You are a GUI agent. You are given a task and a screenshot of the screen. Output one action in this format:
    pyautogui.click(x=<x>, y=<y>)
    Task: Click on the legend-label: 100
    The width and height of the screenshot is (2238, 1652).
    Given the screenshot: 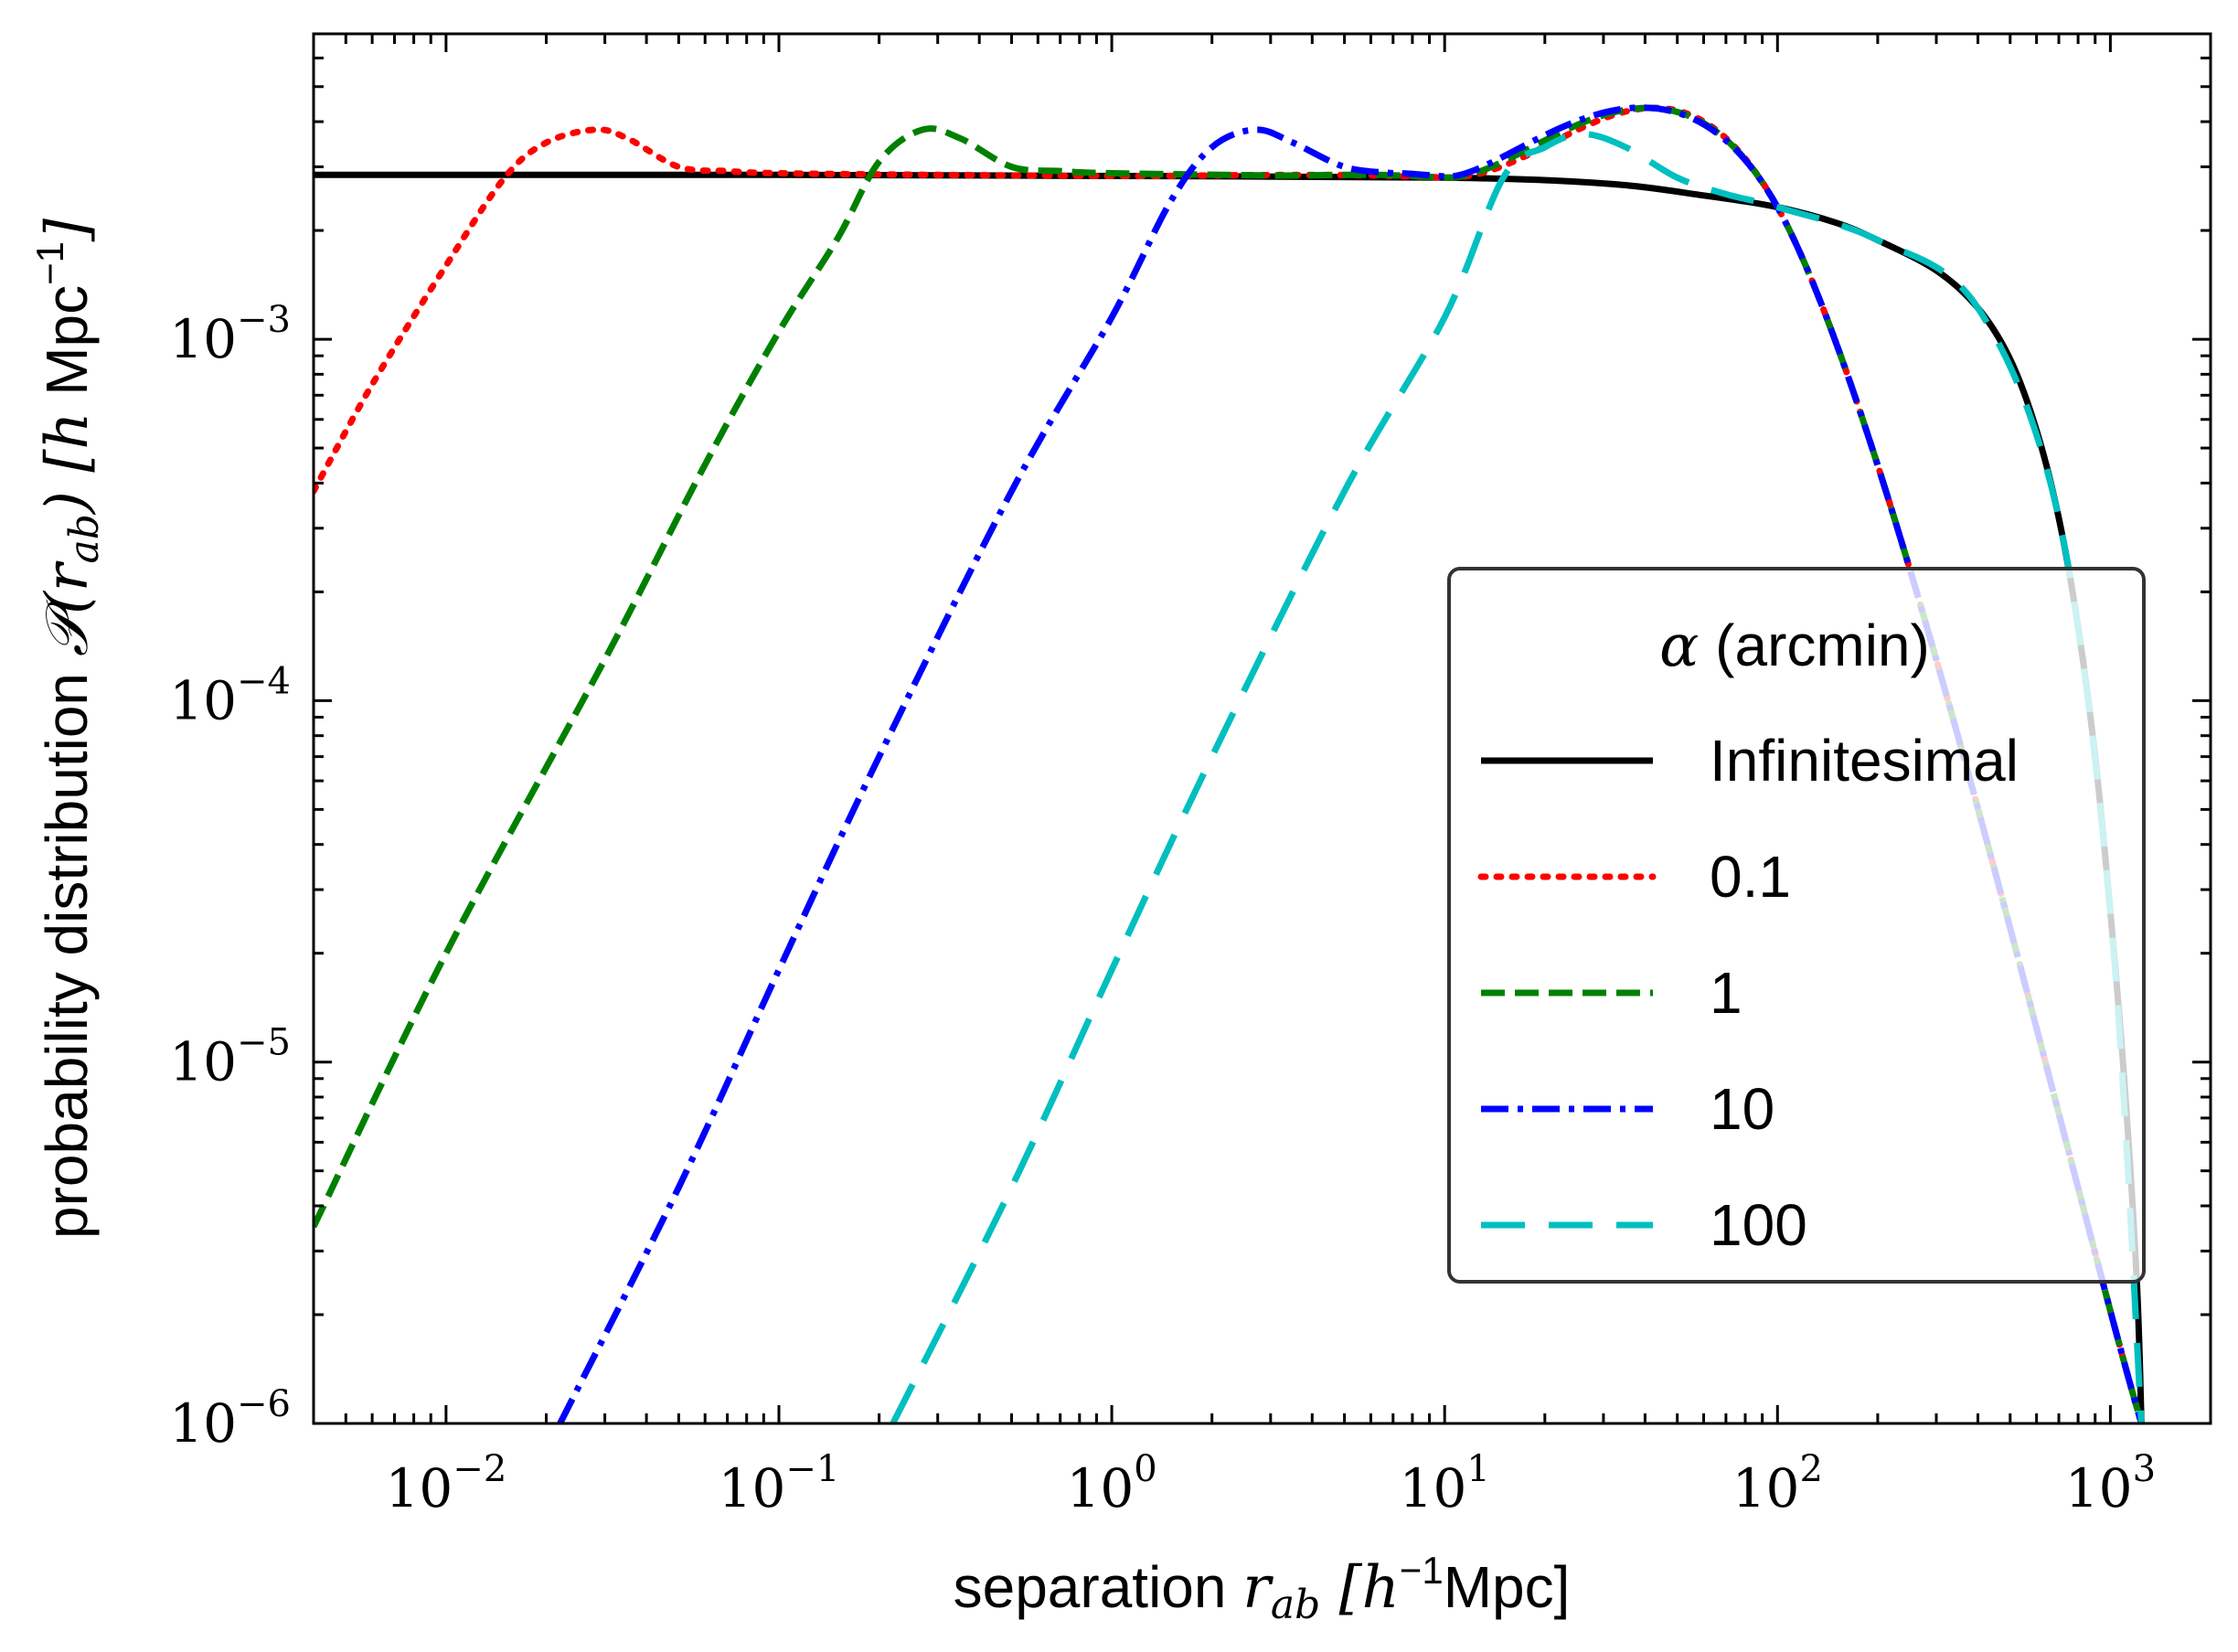 What is the action you would take?
    pyautogui.click(x=1758, y=1225)
    